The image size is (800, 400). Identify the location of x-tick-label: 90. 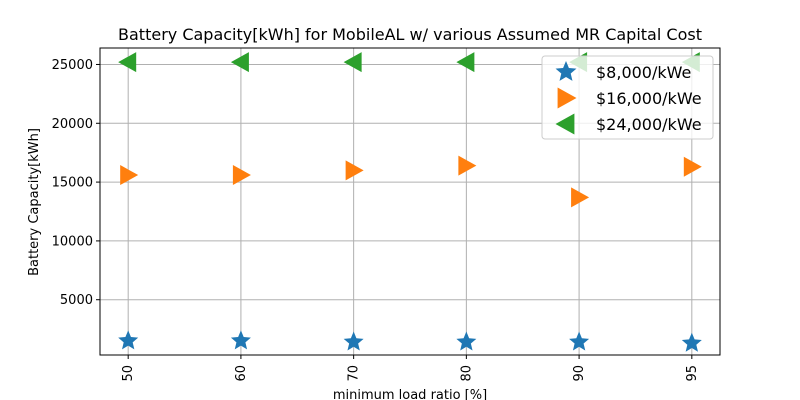
(579, 373).